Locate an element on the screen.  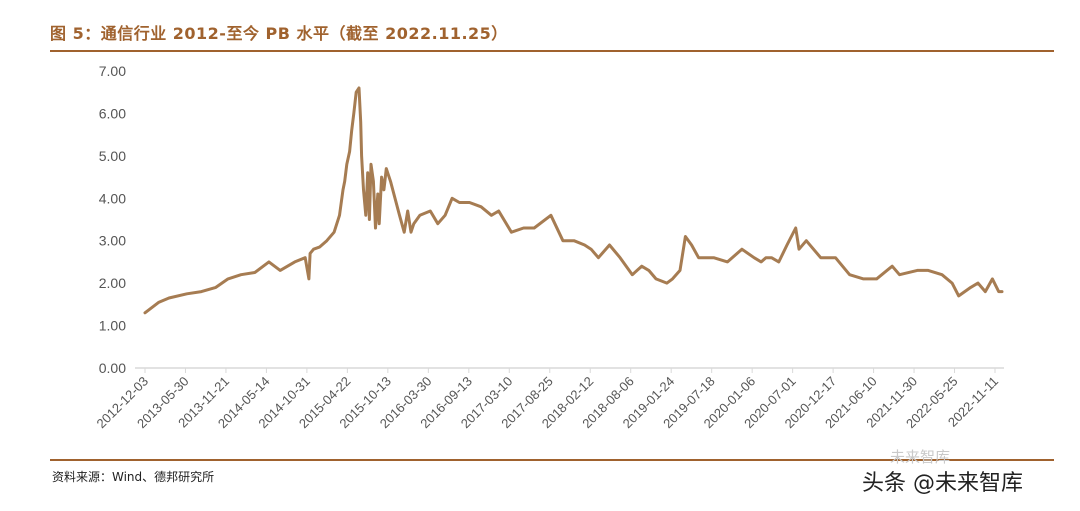
source-note: 资料来源：Wind、德邦研究所 is located at coordinates (133, 477).